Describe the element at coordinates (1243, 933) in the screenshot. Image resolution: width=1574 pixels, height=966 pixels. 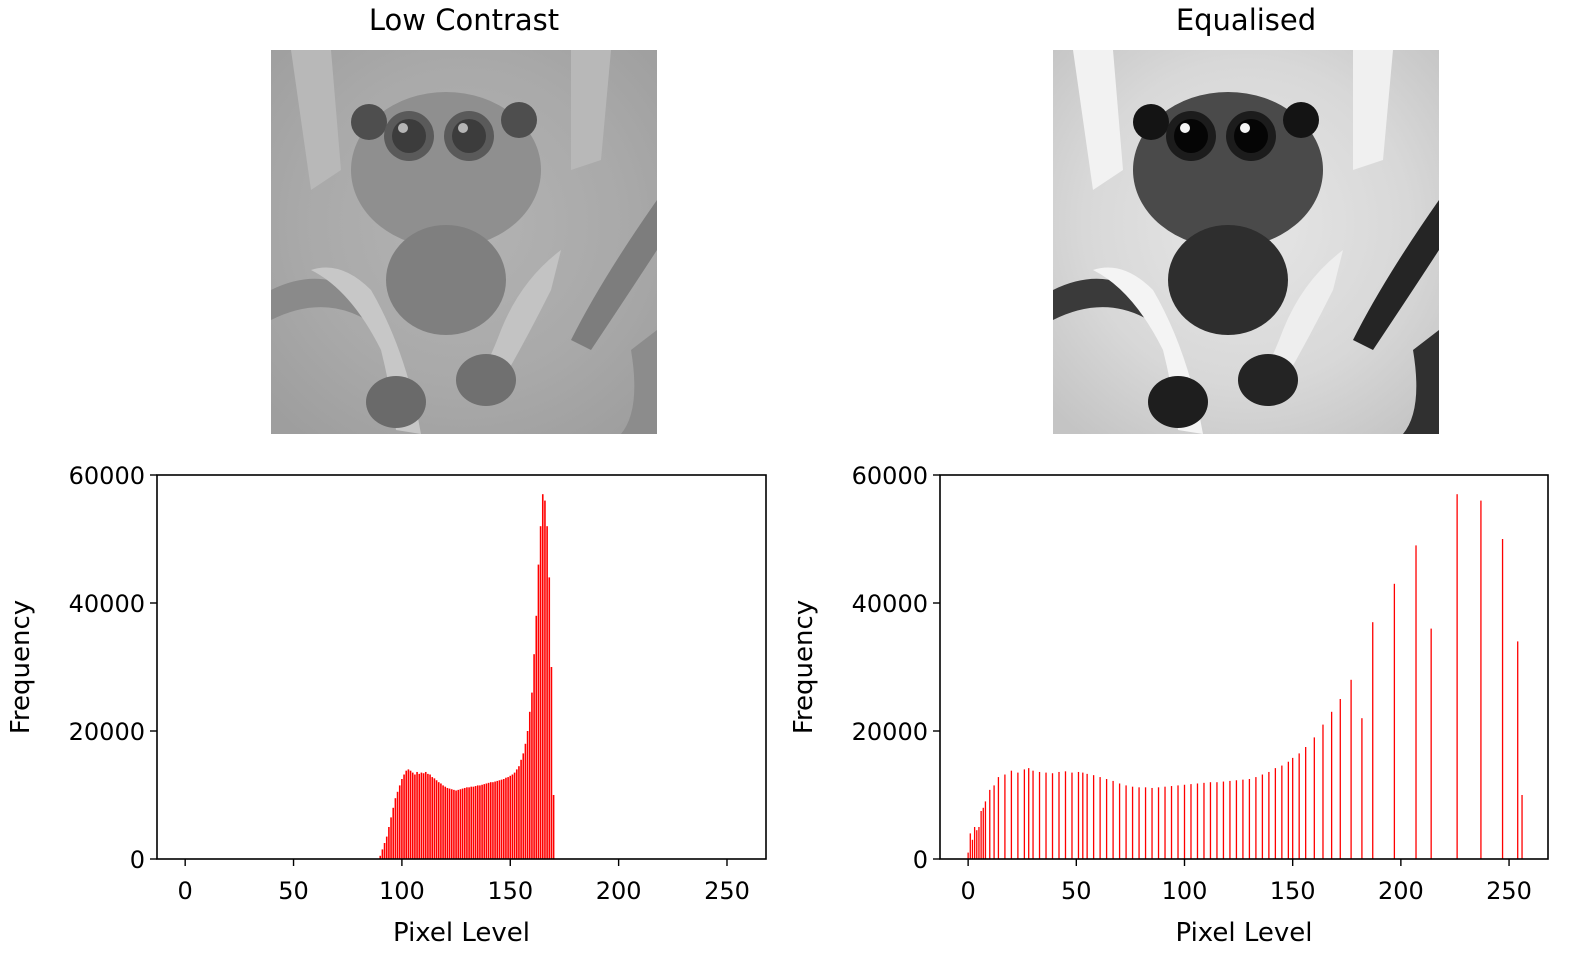
I see `right-x-axis-label: Pixel Level` at that location.